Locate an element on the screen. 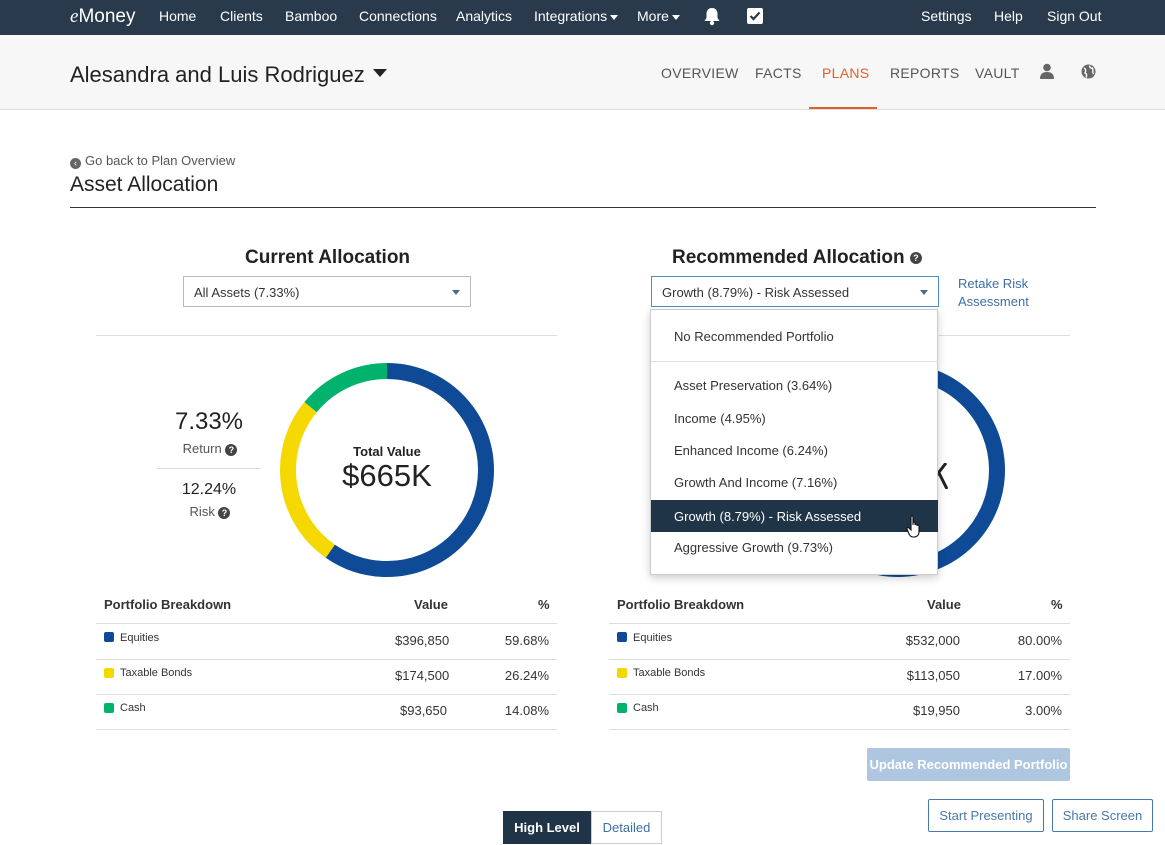 This screenshot has width=1165, height=845. nav-integrations: Integrations is located at coordinates (576, 16).